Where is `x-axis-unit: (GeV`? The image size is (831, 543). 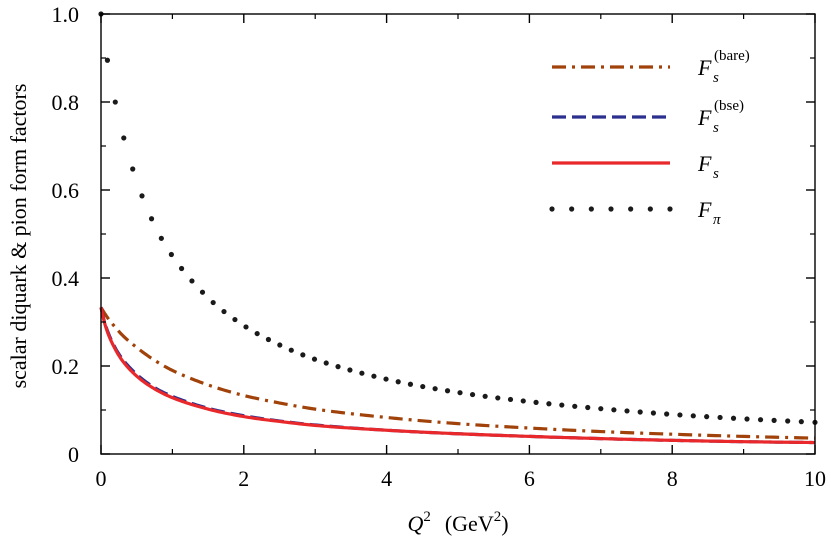 x-axis-unit: (GeV is located at coordinates (469, 523).